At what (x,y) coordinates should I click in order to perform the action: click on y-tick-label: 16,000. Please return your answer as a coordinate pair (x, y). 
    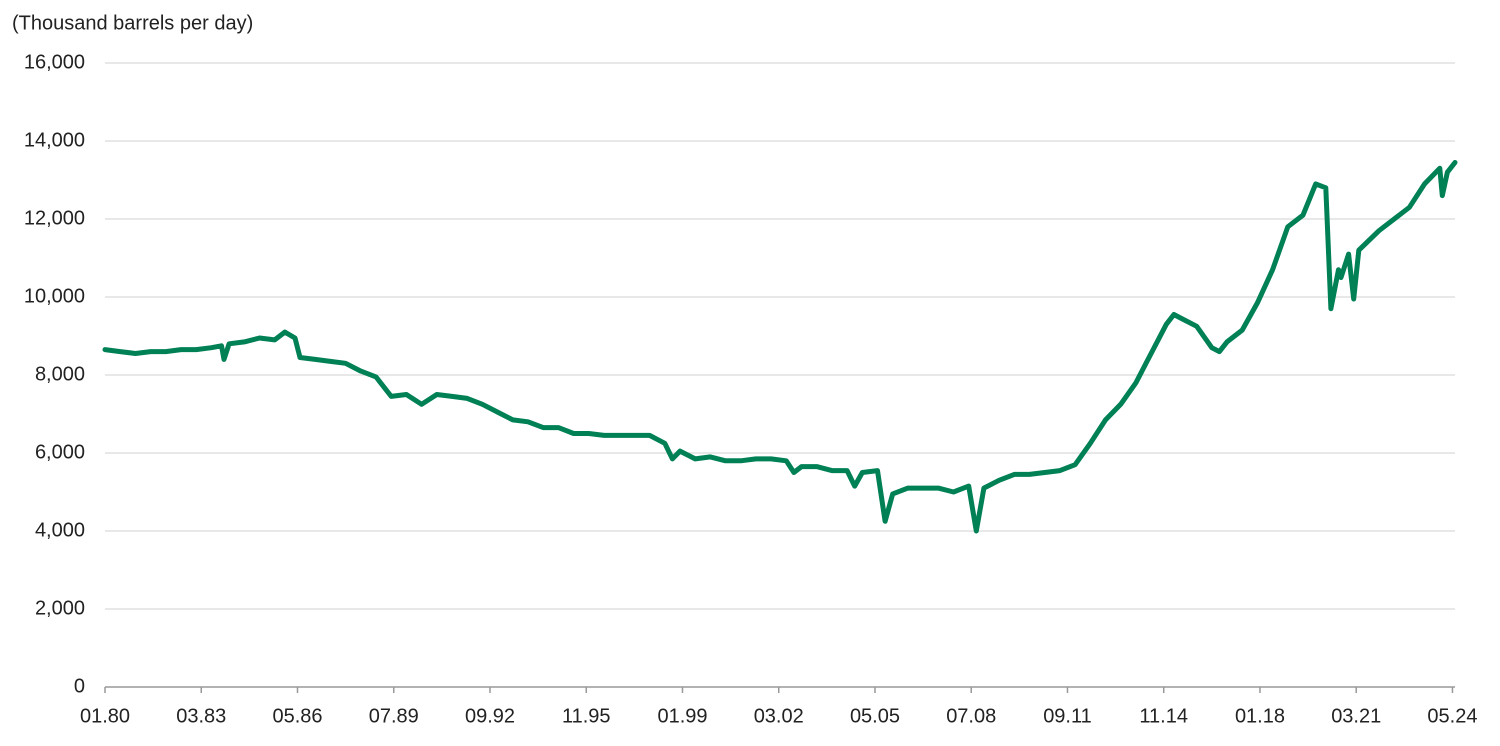
    Looking at the image, I should click on (54, 62).